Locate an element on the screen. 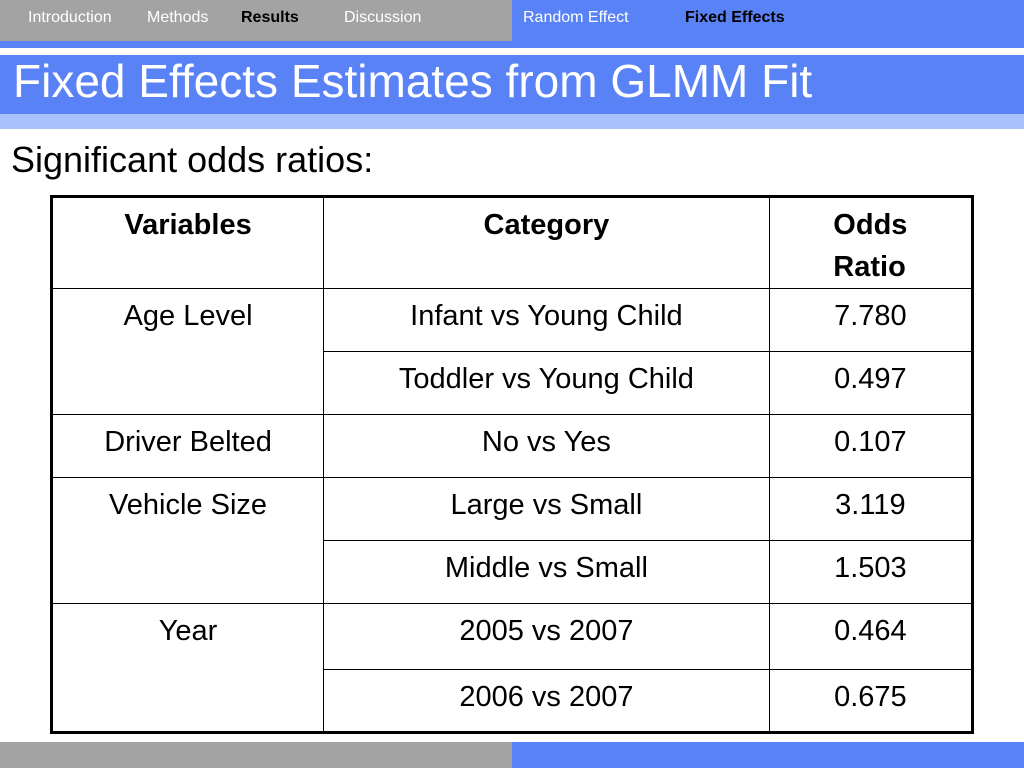  title-band-divider is located at coordinates (512, 51).